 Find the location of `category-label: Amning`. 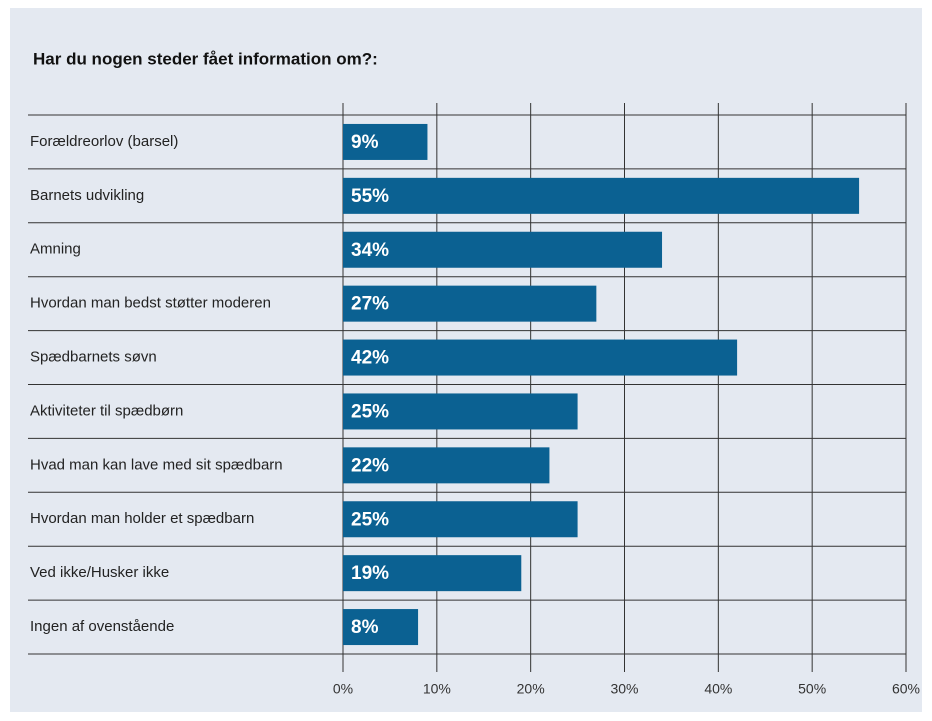

category-label: Amning is located at coordinates (55, 249).